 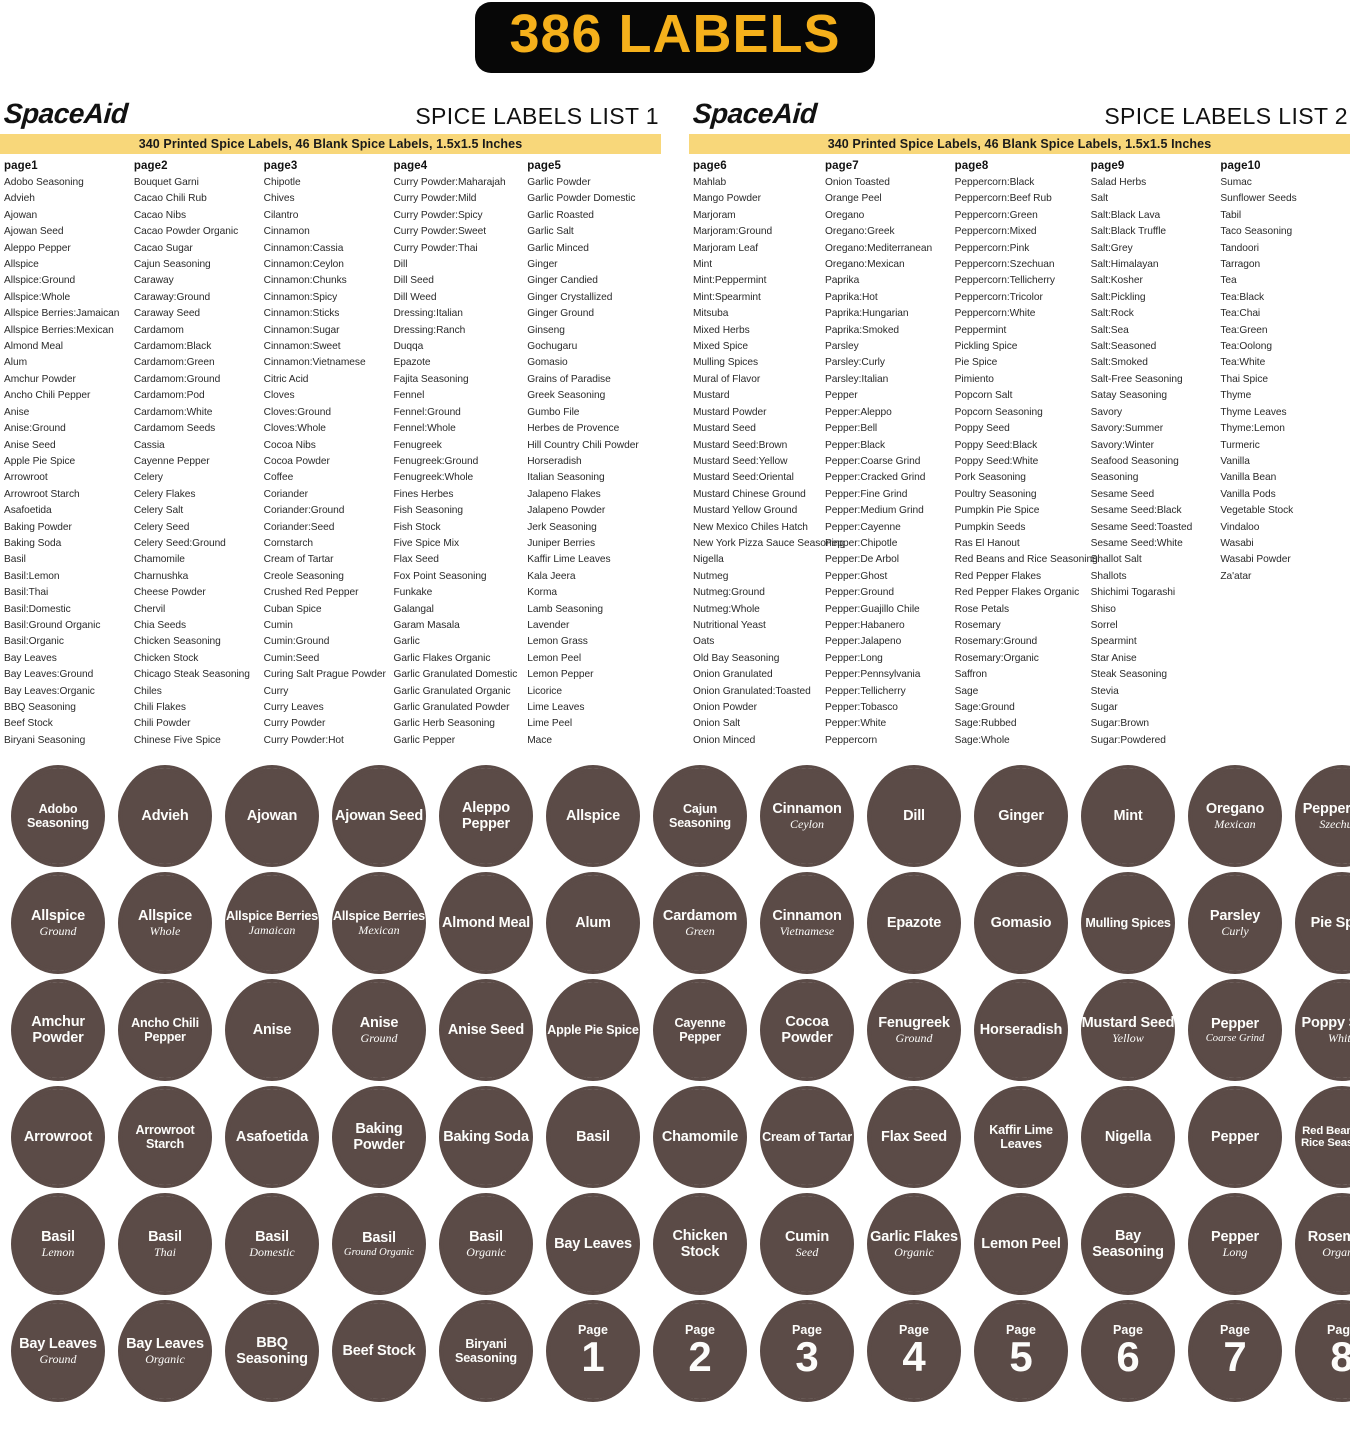 What do you see at coordinates (58, 923) in the screenshot?
I see `spice-label-sticker: Allspice Ground` at bounding box center [58, 923].